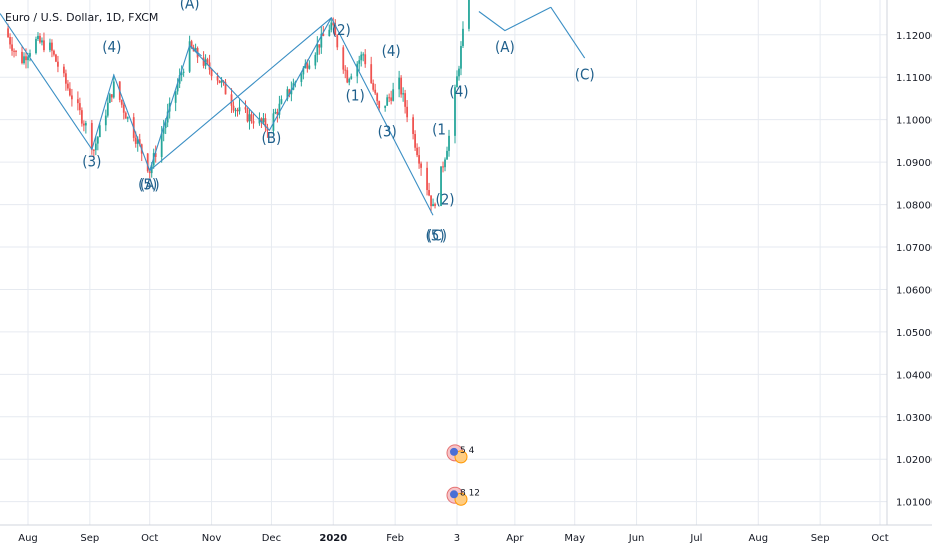  What do you see at coordinates (457, 538) in the screenshot?
I see `x-tick-label: 3` at bounding box center [457, 538].